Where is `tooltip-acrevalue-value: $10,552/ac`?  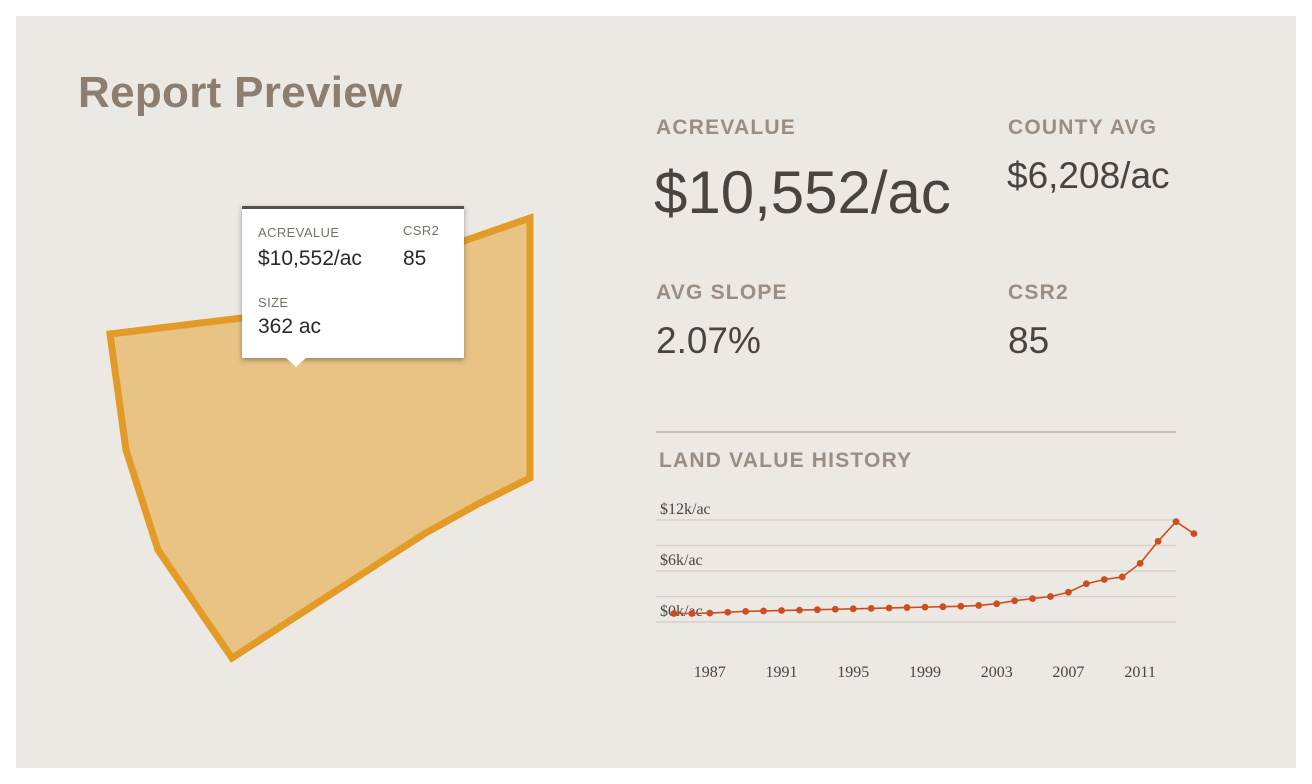
tooltip-acrevalue-value: $10,552/ac is located at coordinates (310, 258).